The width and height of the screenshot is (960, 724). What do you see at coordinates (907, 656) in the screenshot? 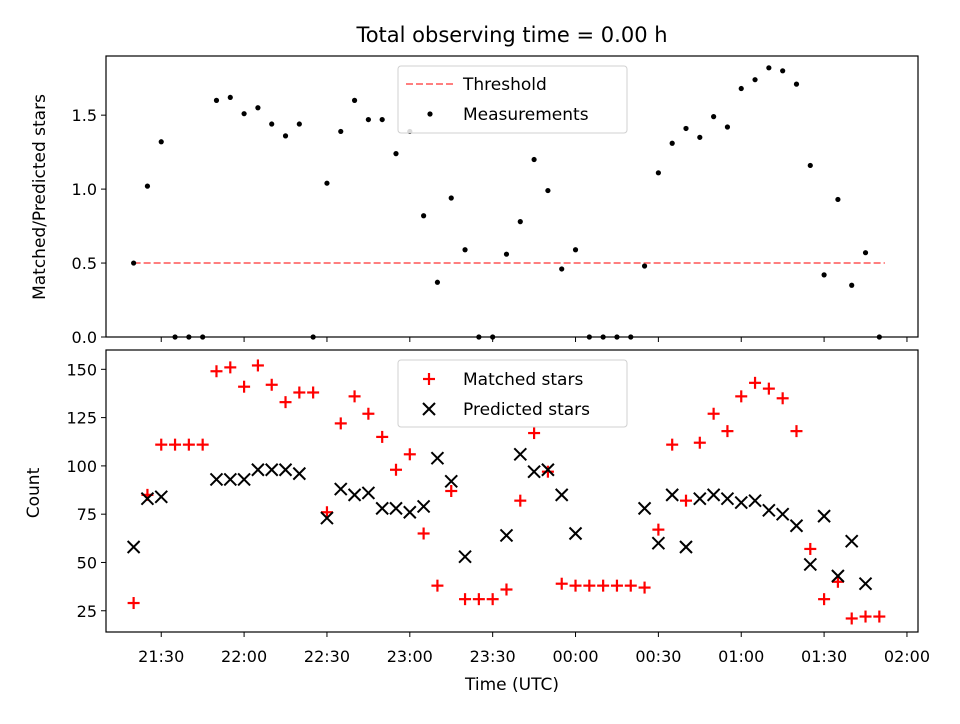
I see `time-x-tick-label: 02:00` at bounding box center [907, 656].